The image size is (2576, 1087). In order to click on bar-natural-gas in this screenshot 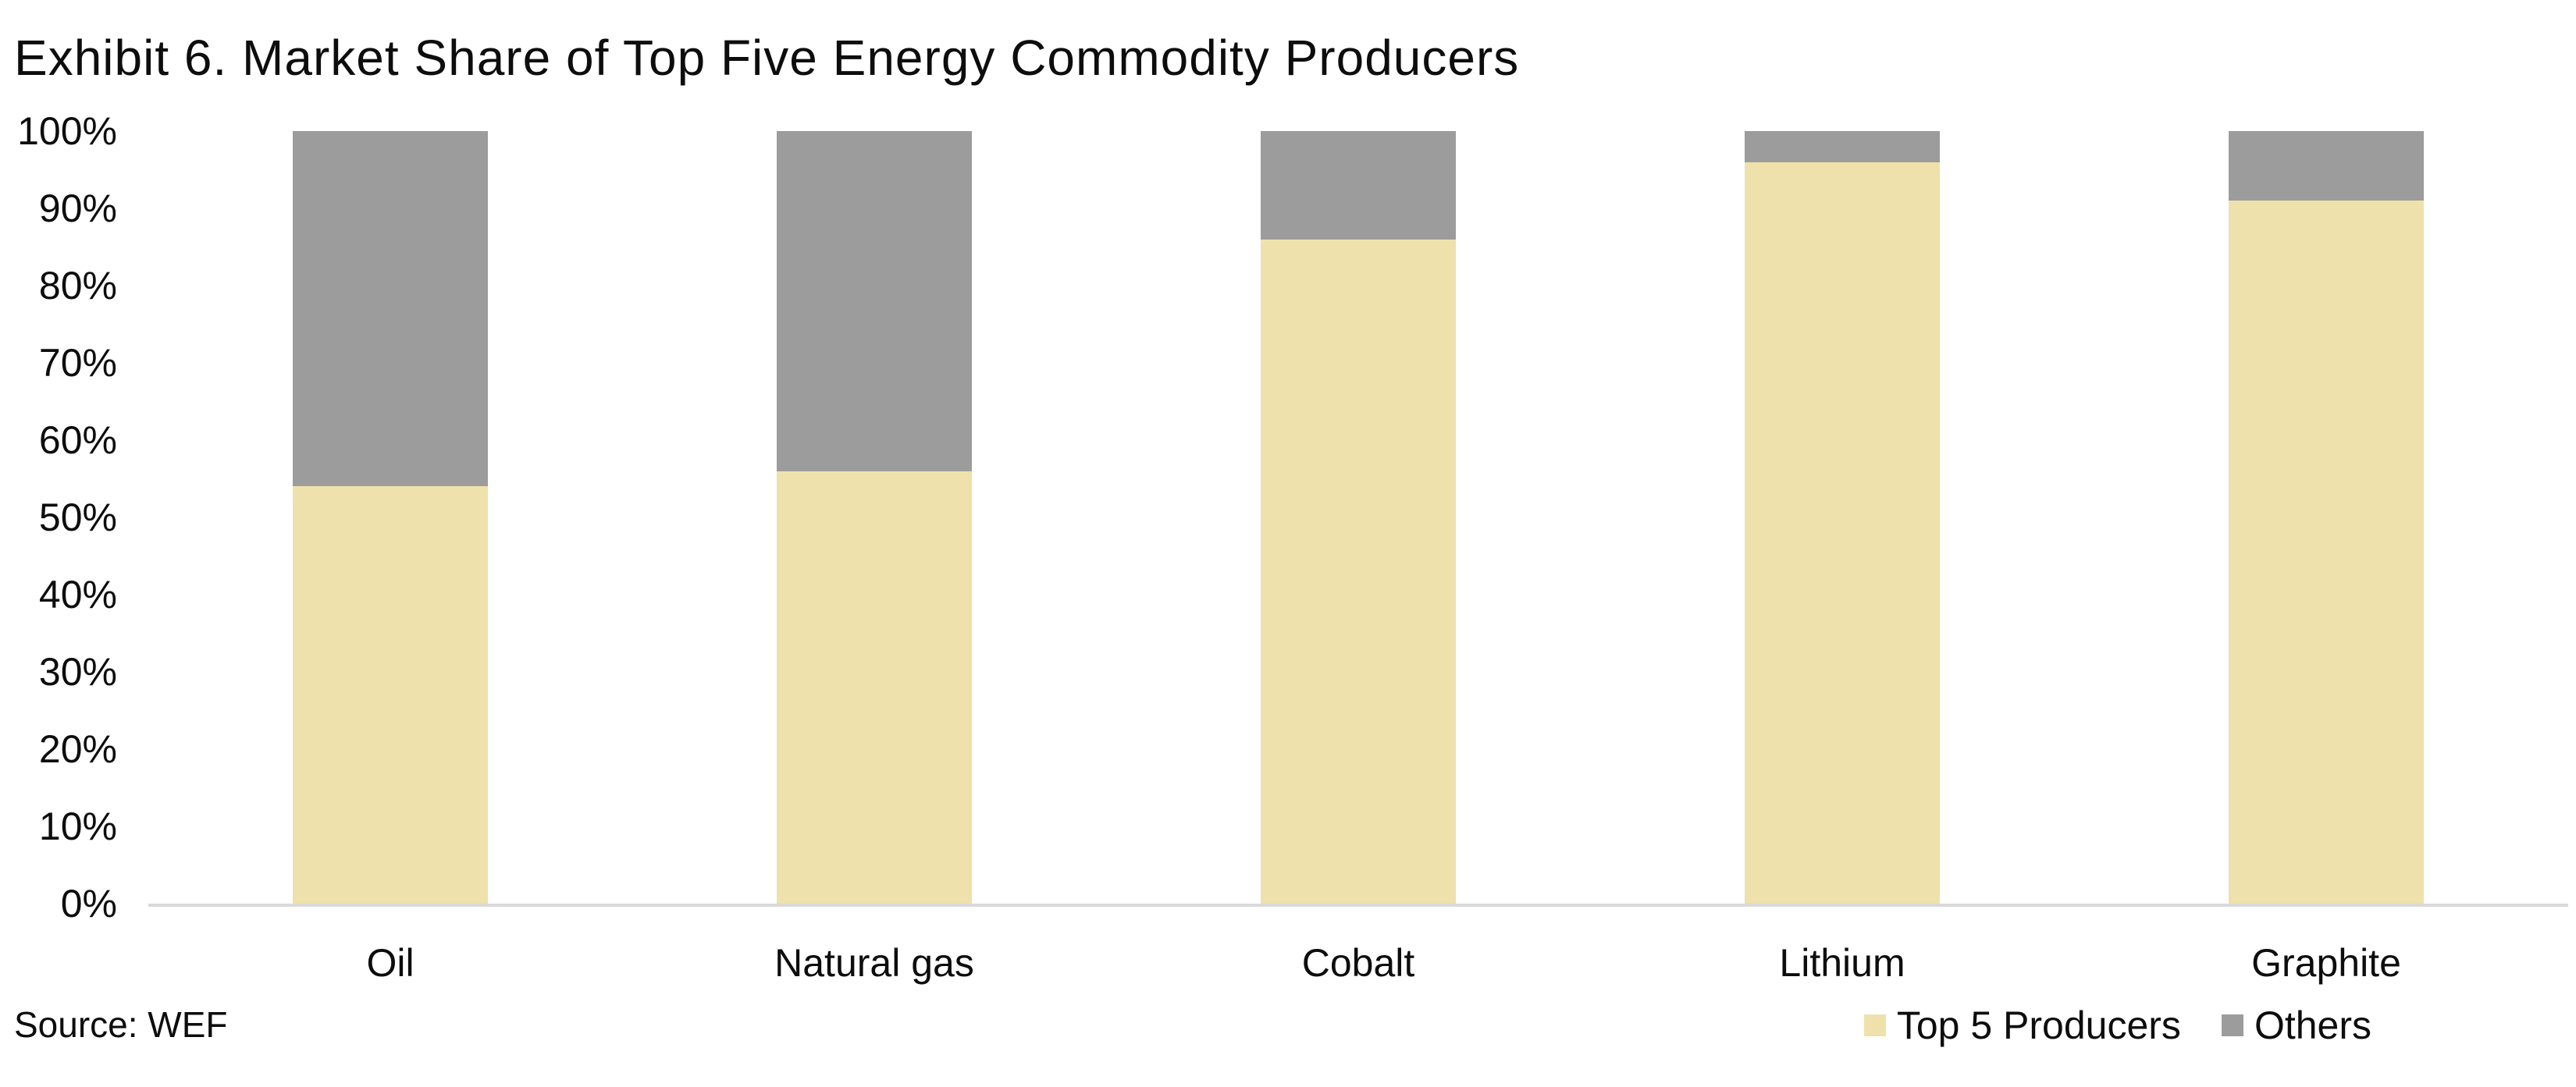, I will do `click(874, 517)`.